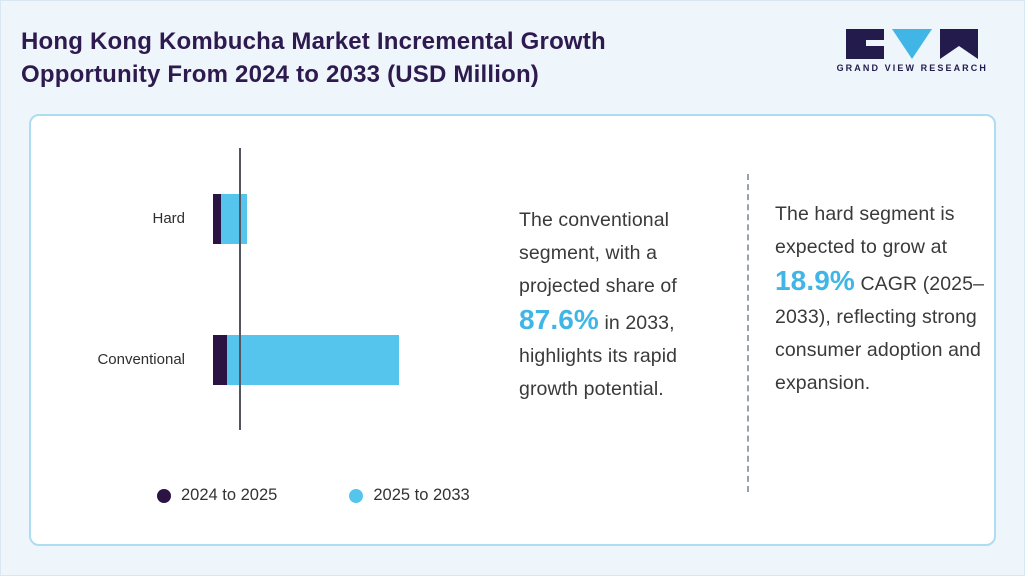 This screenshot has width=1025, height=576. Describe the element at coordinates (229, 495) in the screenshot. I see `legend-label: 2024 to 2025` at that location.